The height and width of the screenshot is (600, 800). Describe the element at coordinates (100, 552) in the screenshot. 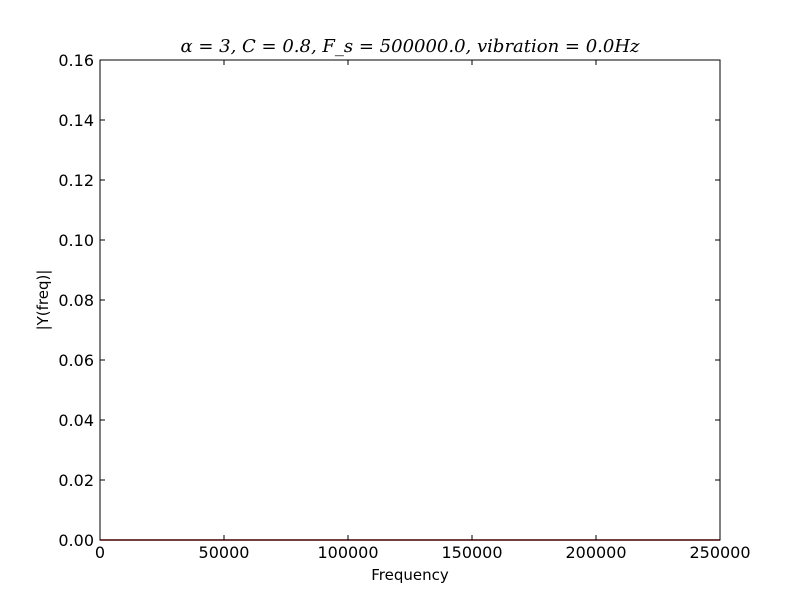

I see `x-tick-label: 0` at that location.